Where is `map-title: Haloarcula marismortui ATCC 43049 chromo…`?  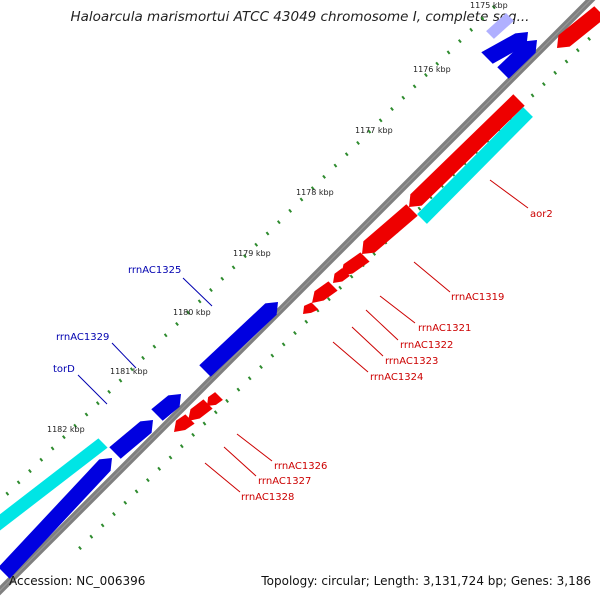
map-title: Haloarcula marismortui ATCC 43049 chromo… is located at coordinates (300, 17).